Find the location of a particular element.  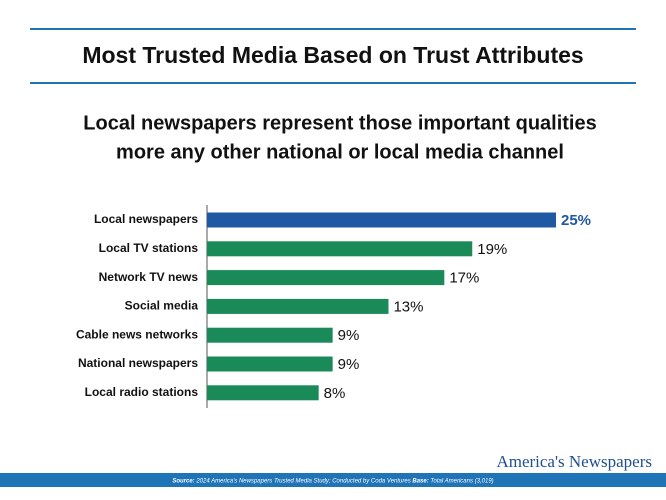

category-label: National newspapers is located at coordinates (138, 363).